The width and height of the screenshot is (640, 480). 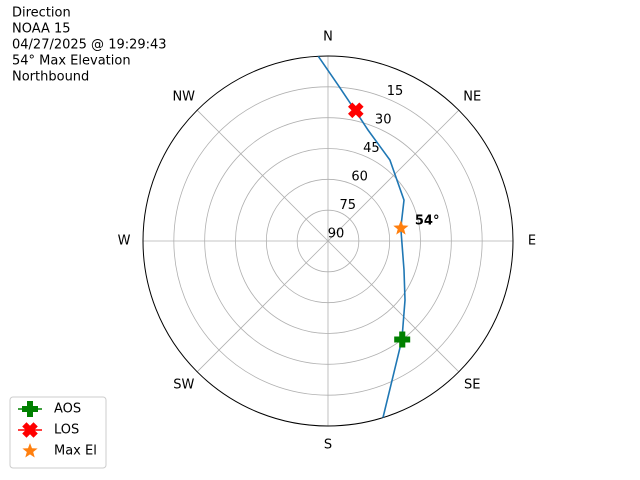 What do you see at coordinates (336, 234) in the screenshot?
I see `r-tick-label: 90` at bounding box center [336, 234].